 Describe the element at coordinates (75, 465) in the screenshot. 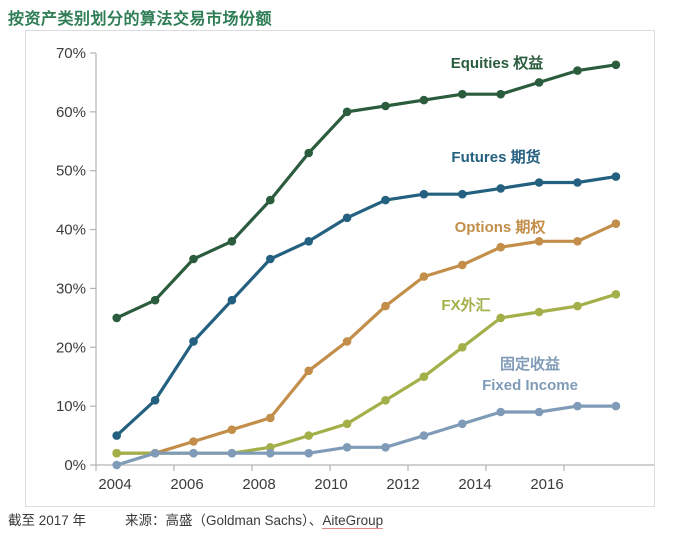

I see `y-axis-label: 0%` at that location.